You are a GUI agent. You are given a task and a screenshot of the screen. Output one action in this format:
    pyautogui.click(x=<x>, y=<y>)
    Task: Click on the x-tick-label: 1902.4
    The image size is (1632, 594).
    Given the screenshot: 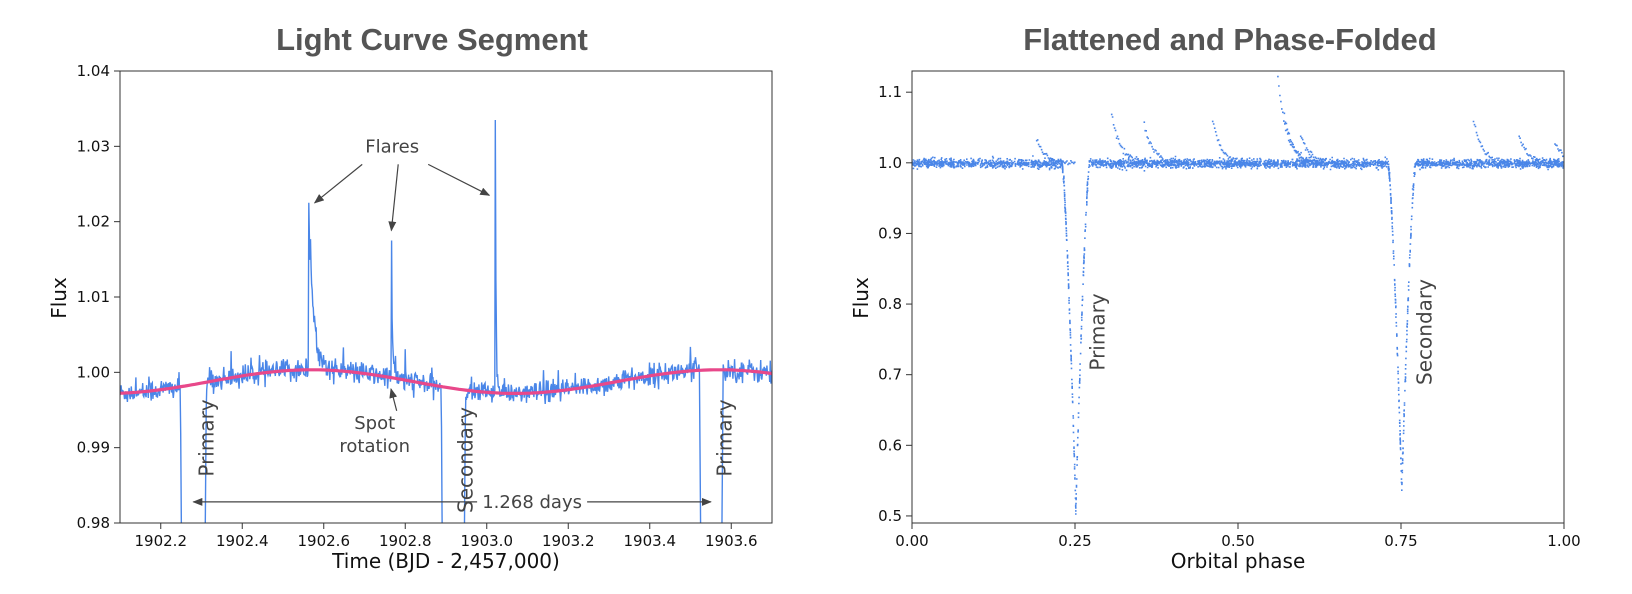 What is the action you would take?
    pyautogui.click(x=242, y=541)
    